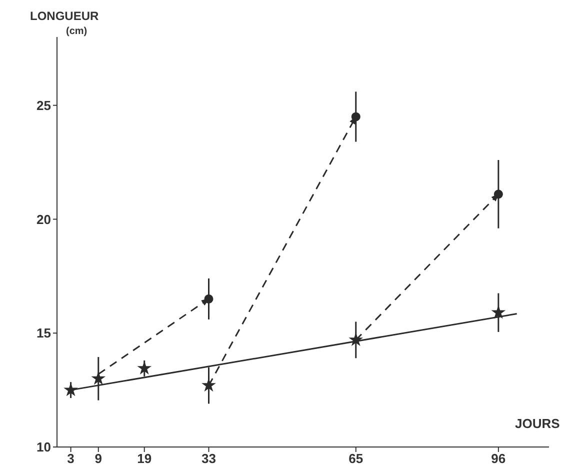 The width and height of the screenshot is (575, 475). What do you see at coordinates (43, 447) in the screenshot?
I see `y-tick-label: 10` at bounding box center [43, 447].